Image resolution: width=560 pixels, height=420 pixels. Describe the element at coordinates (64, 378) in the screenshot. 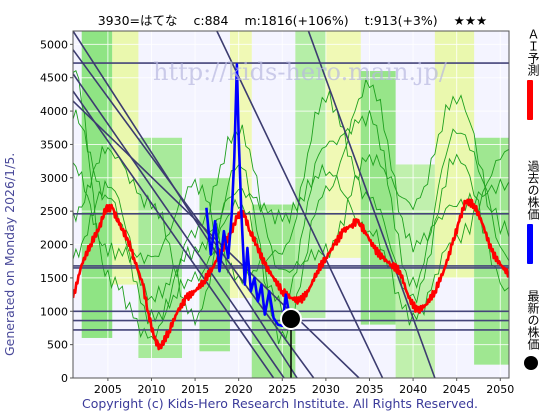

I see `y-tick-label: 0` at that location.